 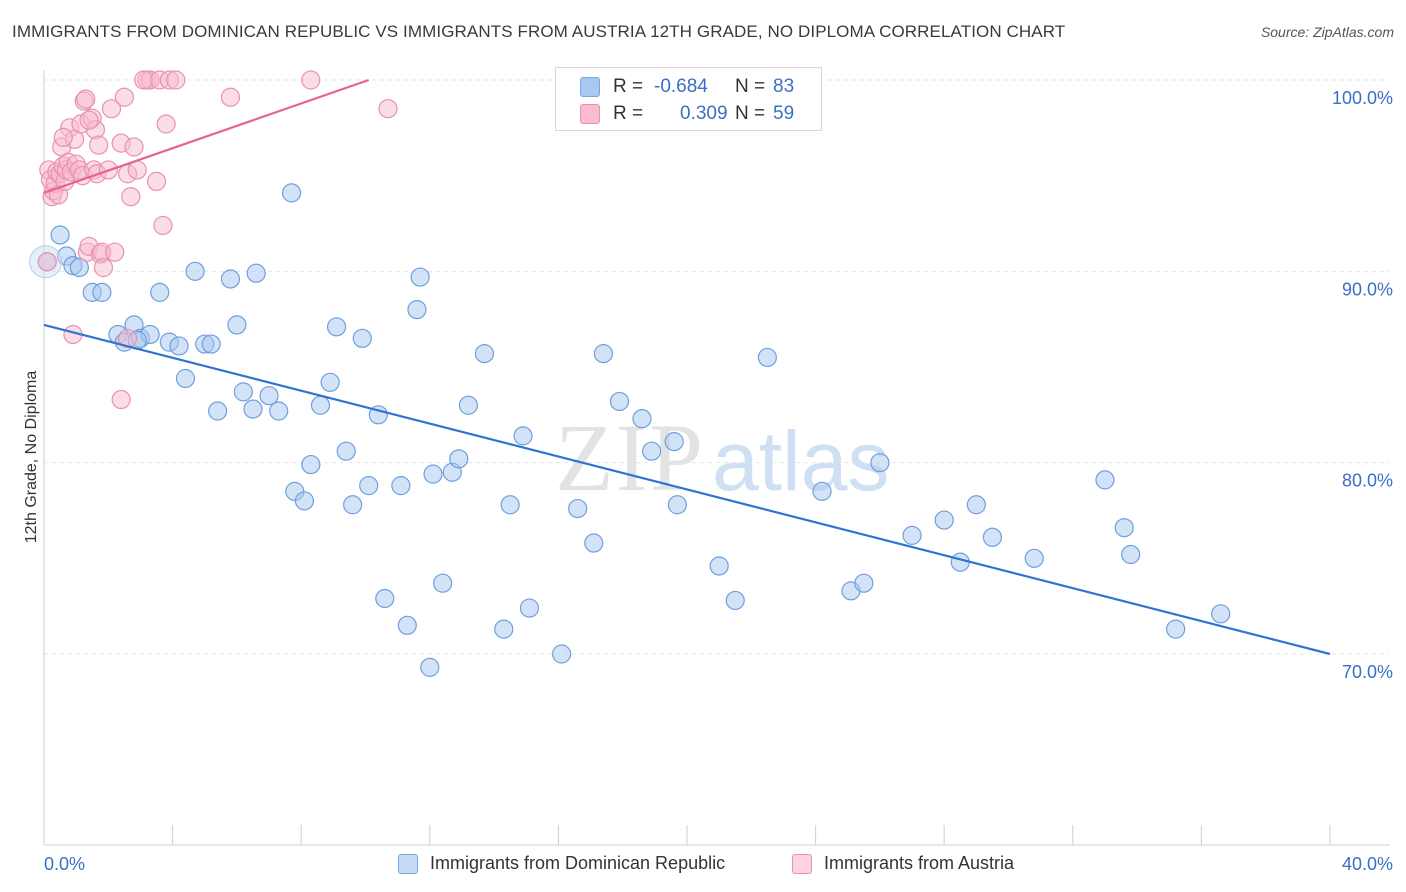 What do you see at coordinates (217, 240) in the screenshot?
I see `series-austria` at bounding box center [217, 240].